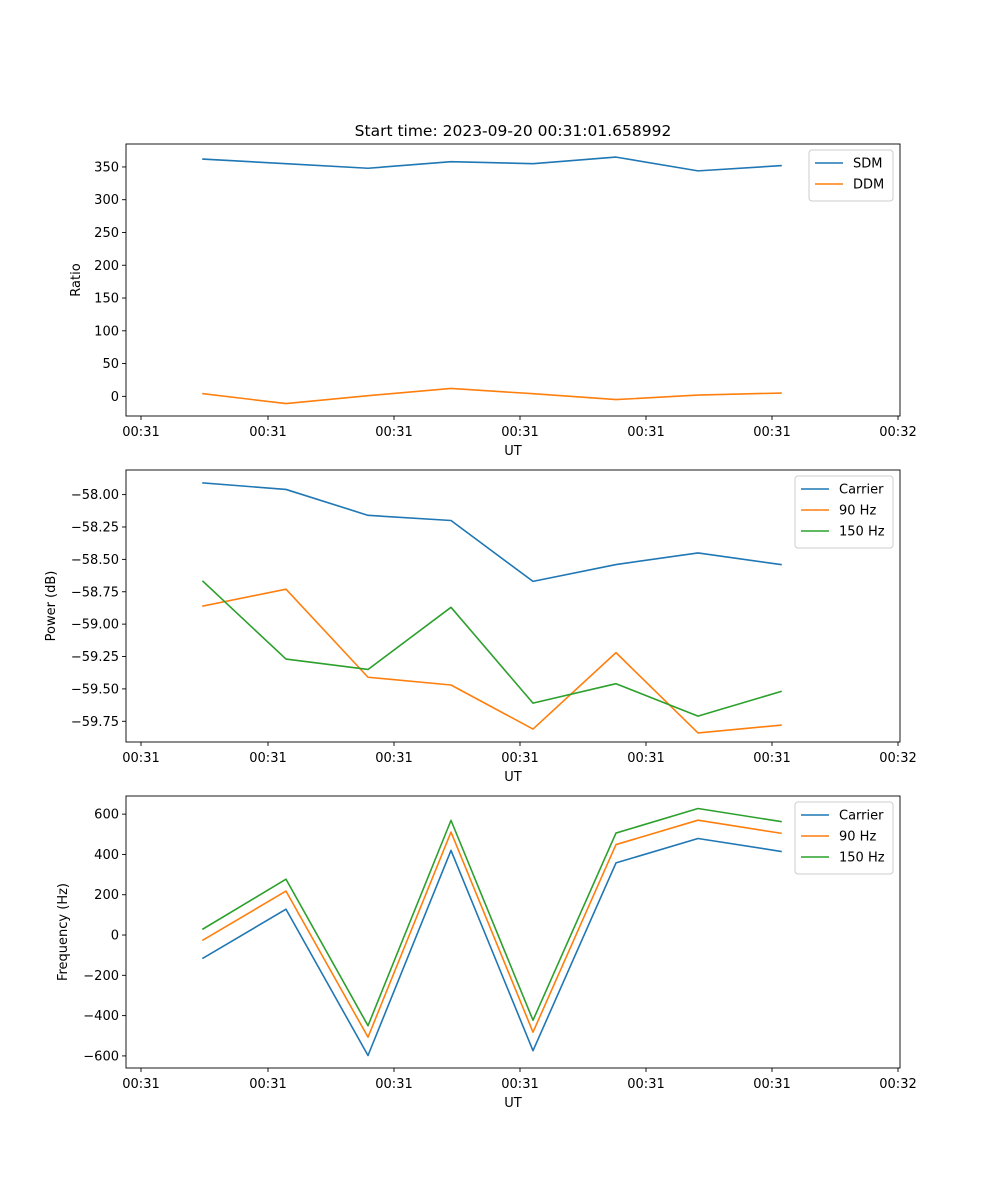  What do you see at coordinates (95, 495) in the screenshot?
I see `y-tick-label: −58.00` at bounding box center [95, 495].